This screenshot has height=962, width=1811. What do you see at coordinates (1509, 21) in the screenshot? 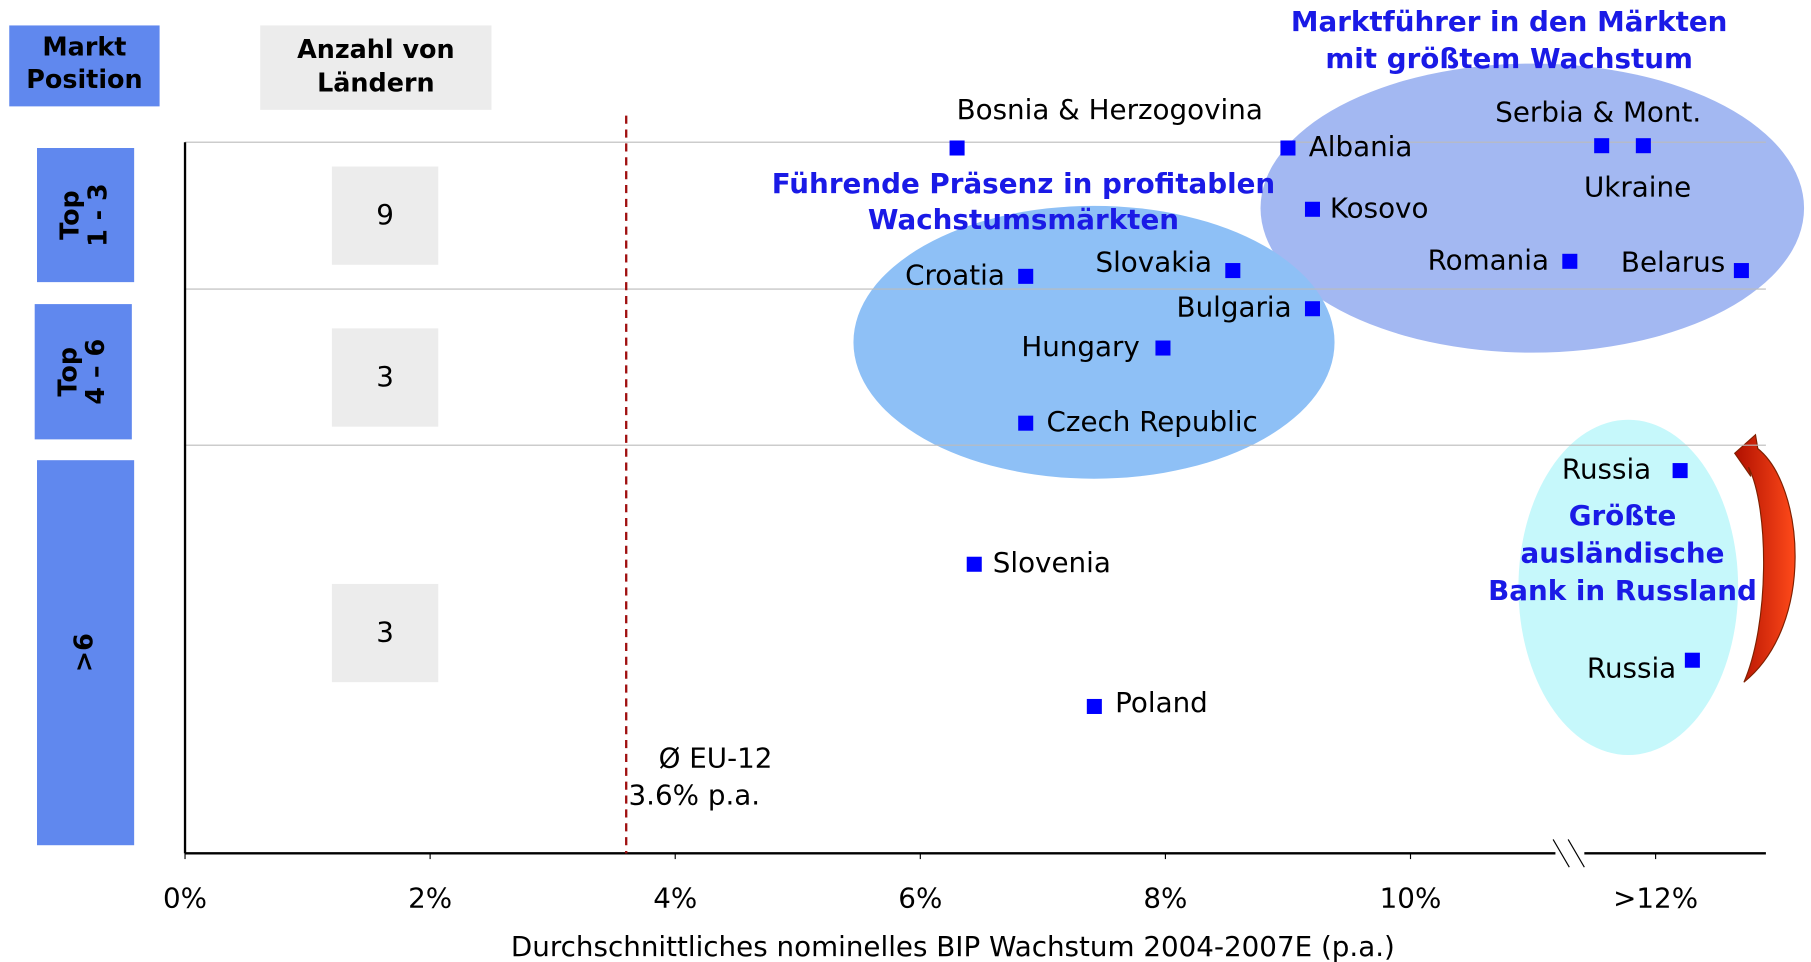
I see `annotation: Marktführer in den Märkten` at bounding box center [1509, 21].